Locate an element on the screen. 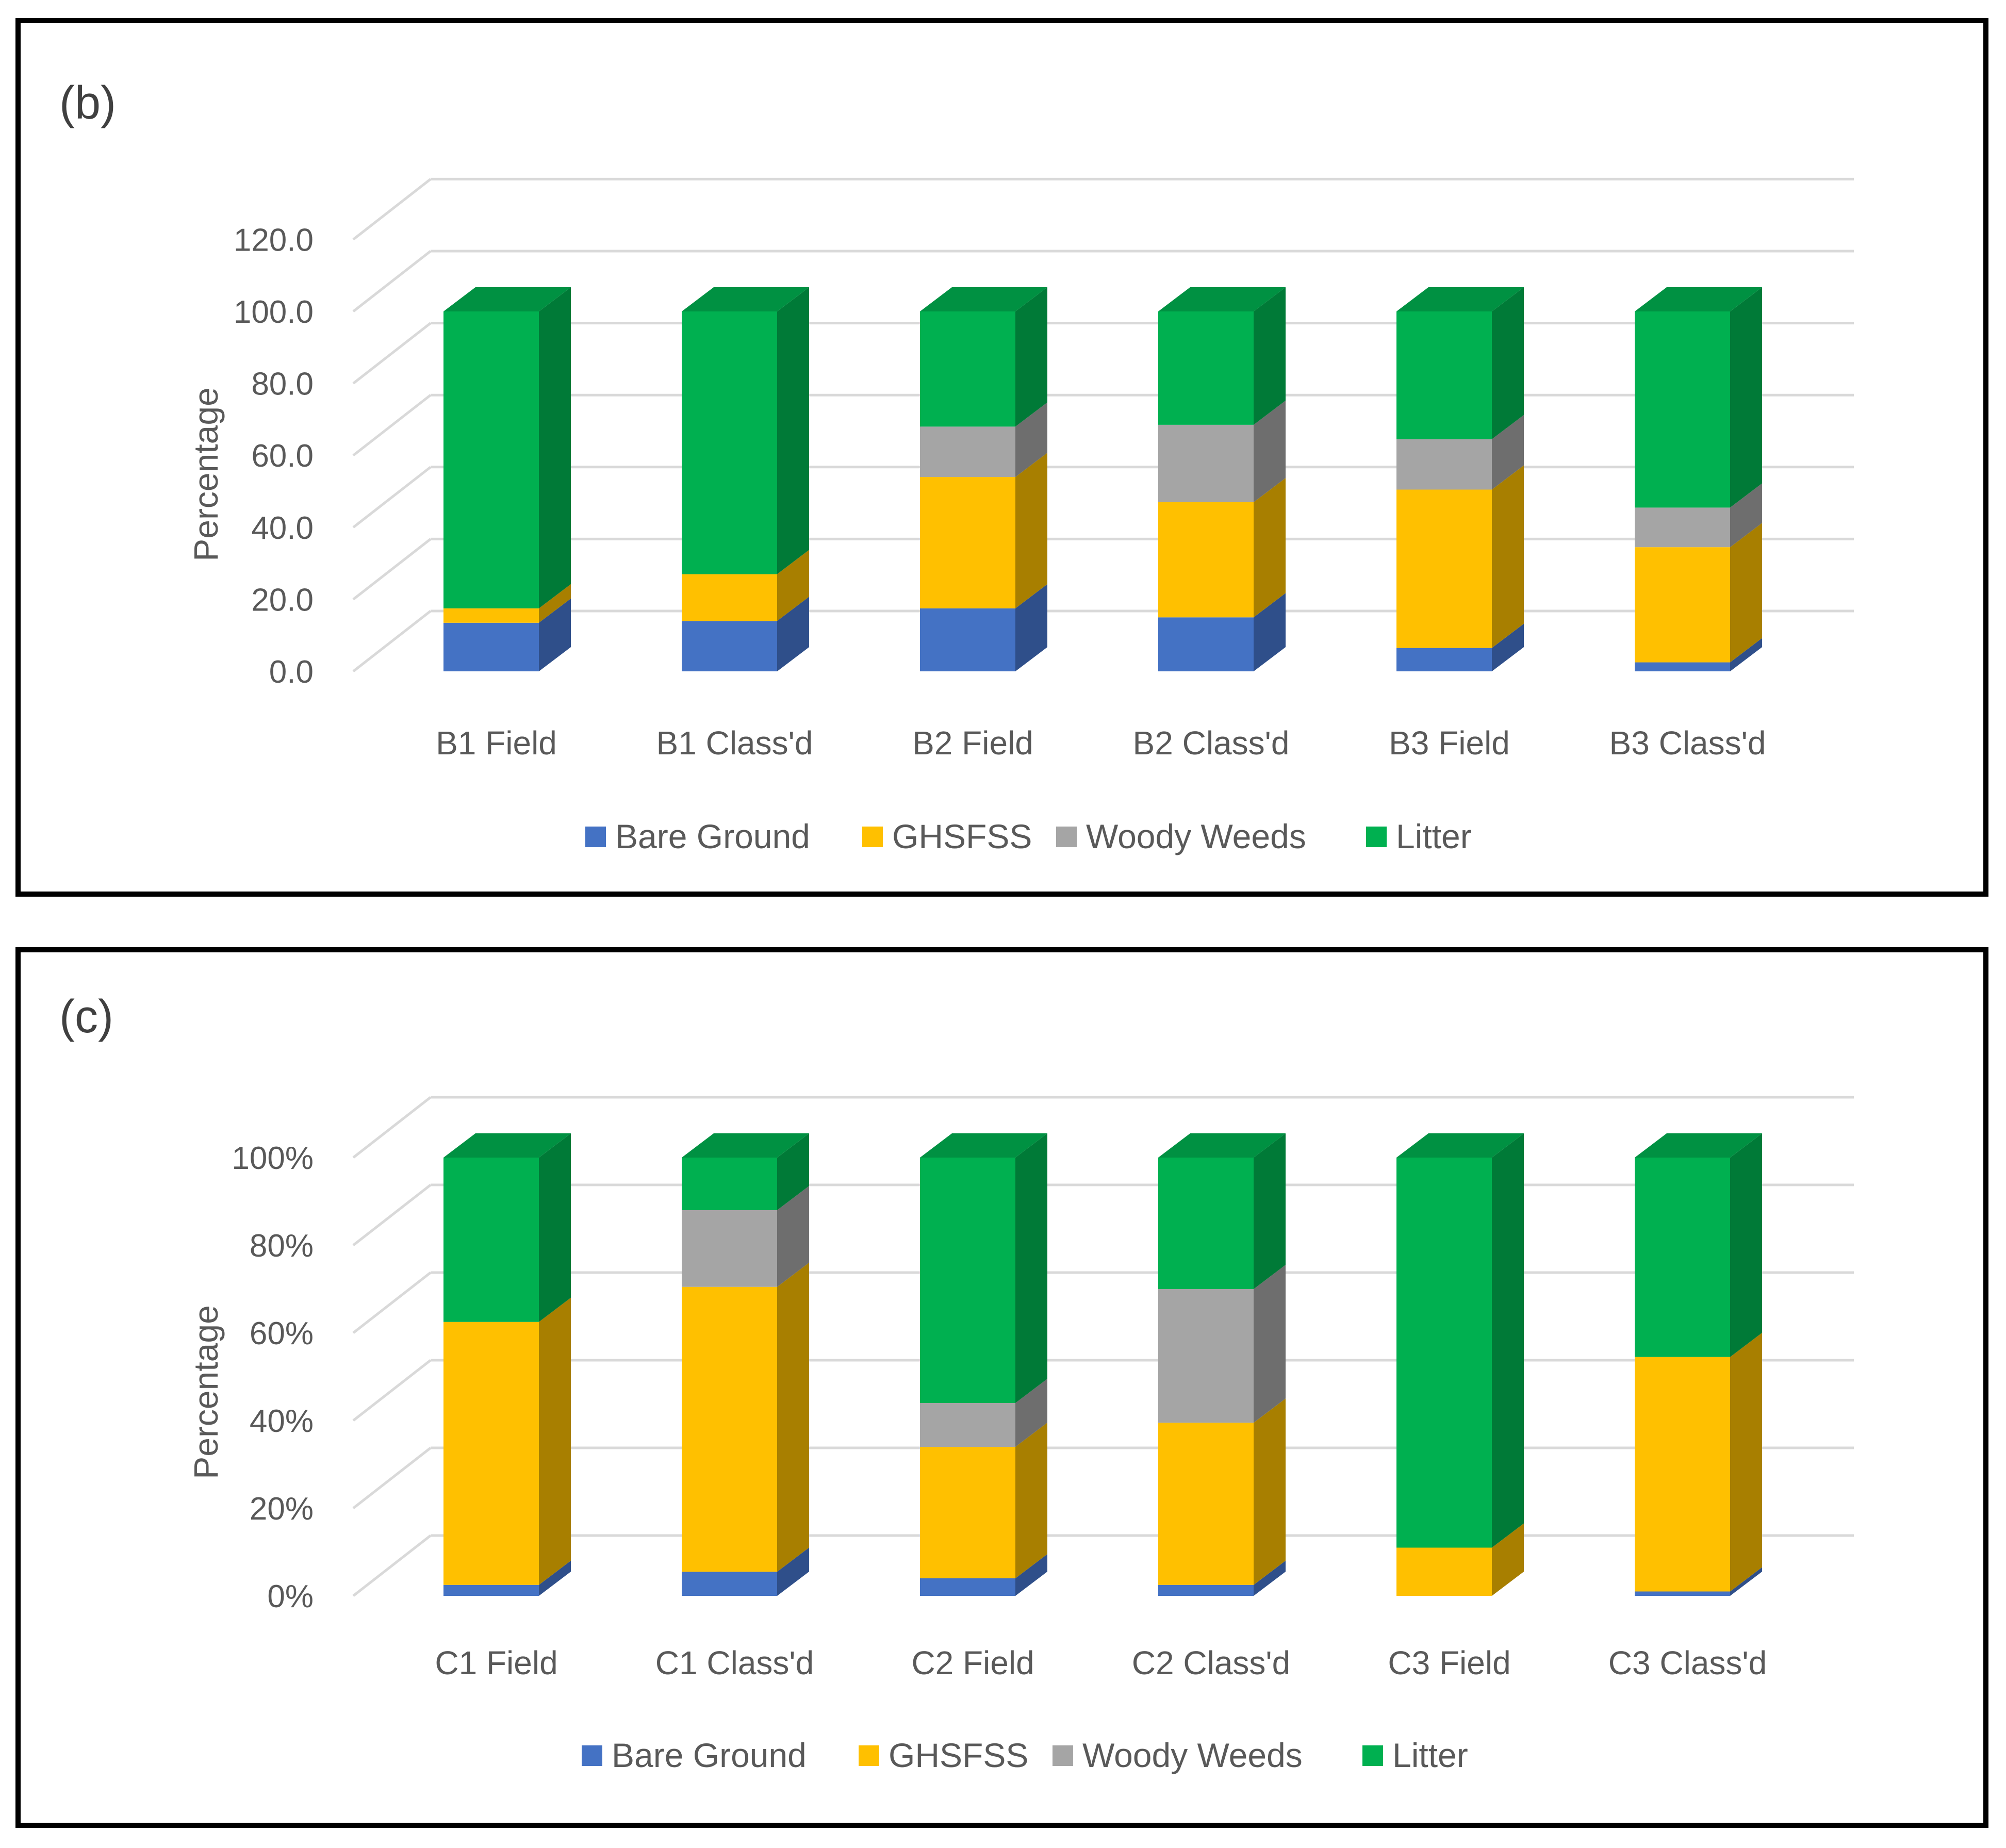 The width and height of the screenshot is (2006, 1848). y-tick-label: 40.0 is located at coordinates (282, 528).